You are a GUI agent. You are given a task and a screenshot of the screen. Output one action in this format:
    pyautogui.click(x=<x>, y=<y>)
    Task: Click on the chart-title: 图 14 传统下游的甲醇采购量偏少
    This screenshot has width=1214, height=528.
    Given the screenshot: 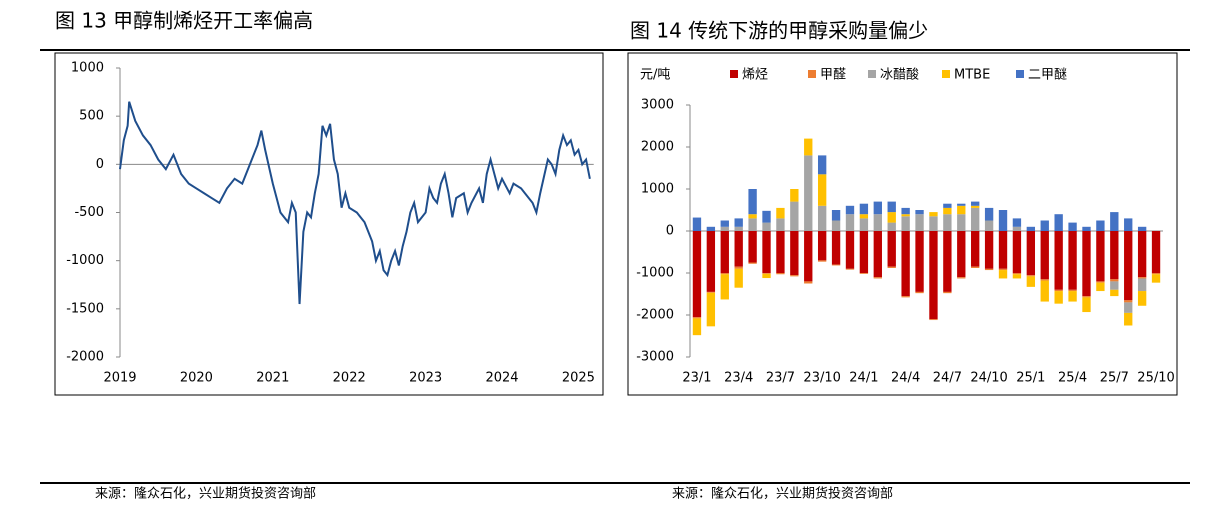 What is the action you would take?
    pyautogui.click(x=779, y=31)
    